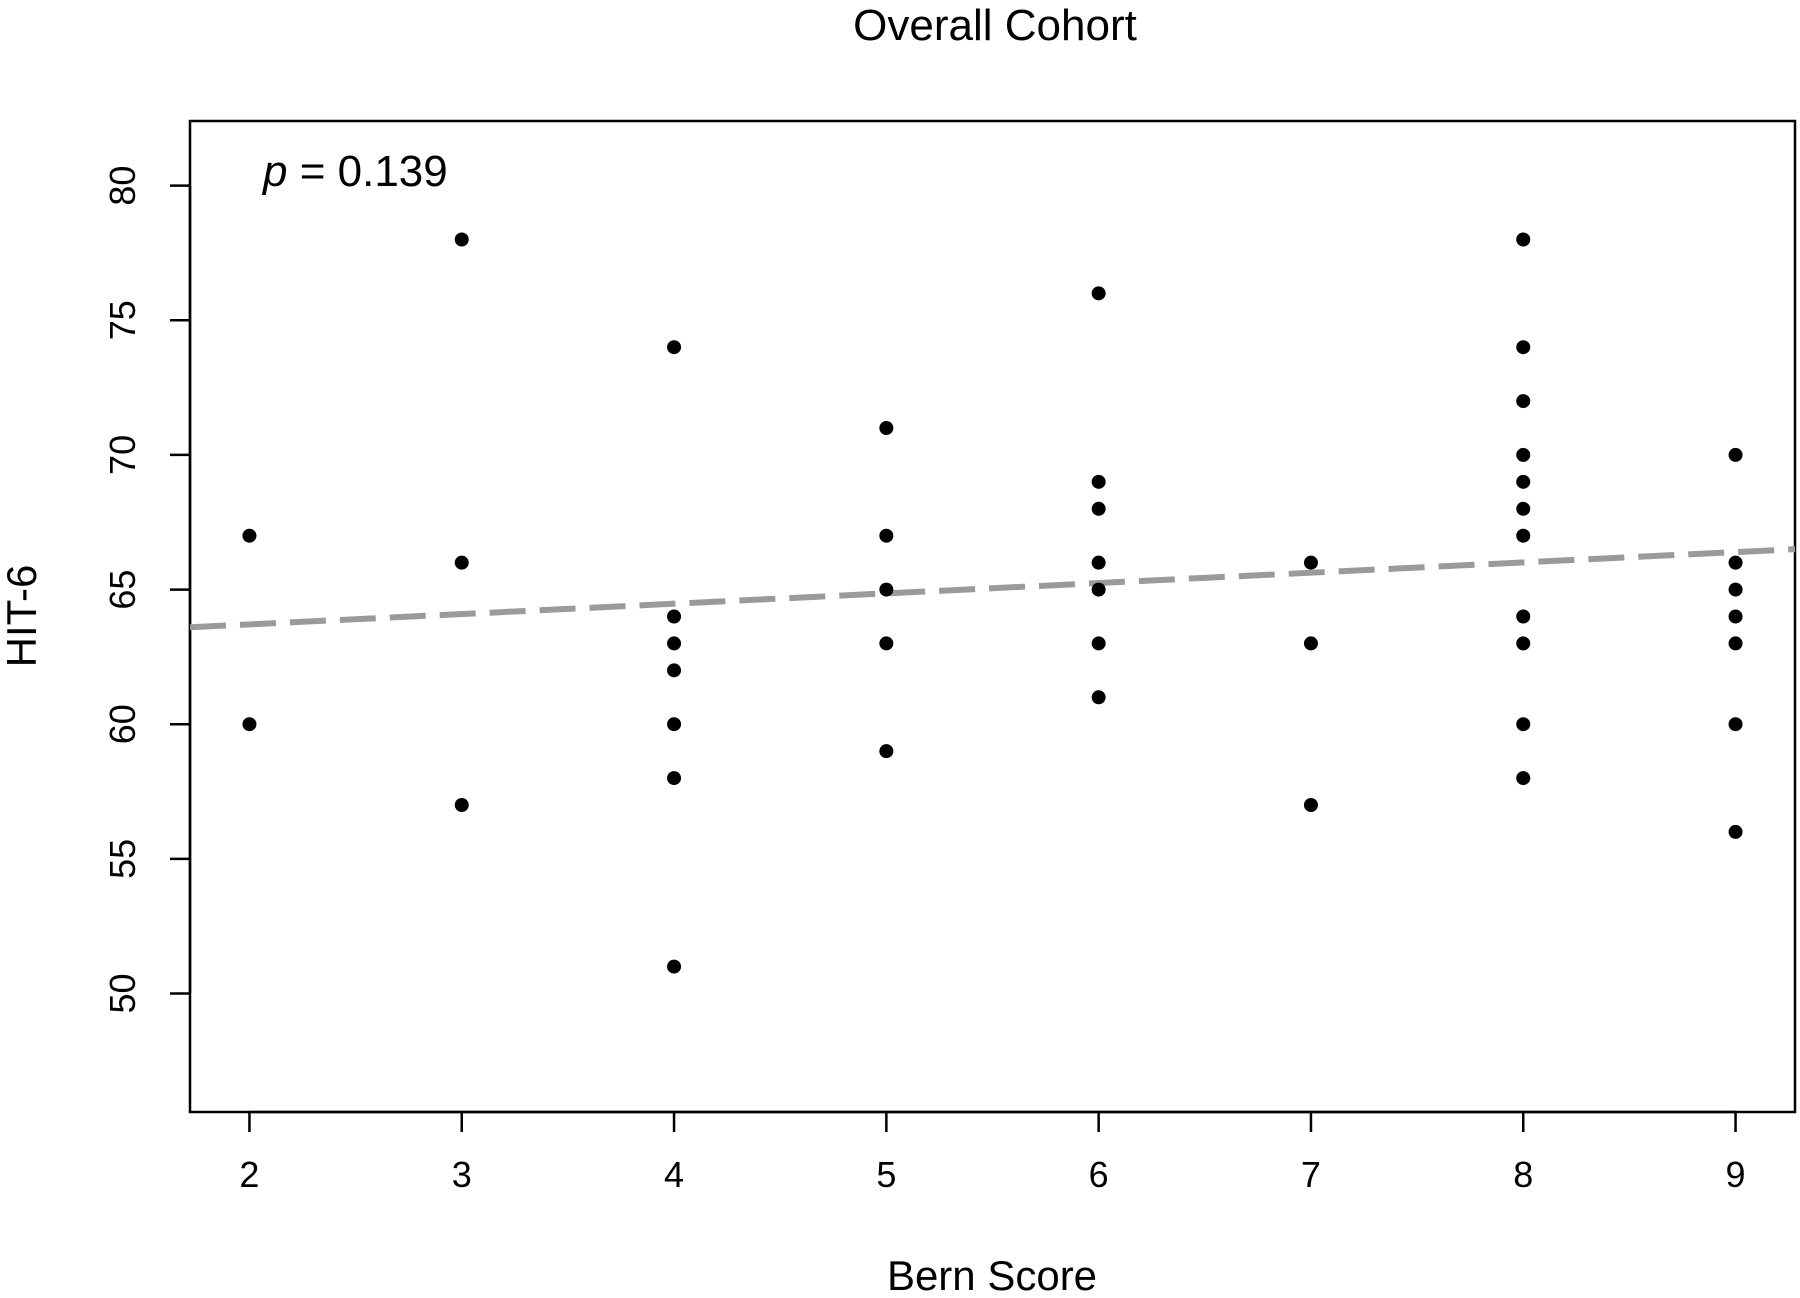 Image resolution: width=1800 pixels, height=1298 pixels. I want to click on x-tick-label: 6, so click(1099, 1174).